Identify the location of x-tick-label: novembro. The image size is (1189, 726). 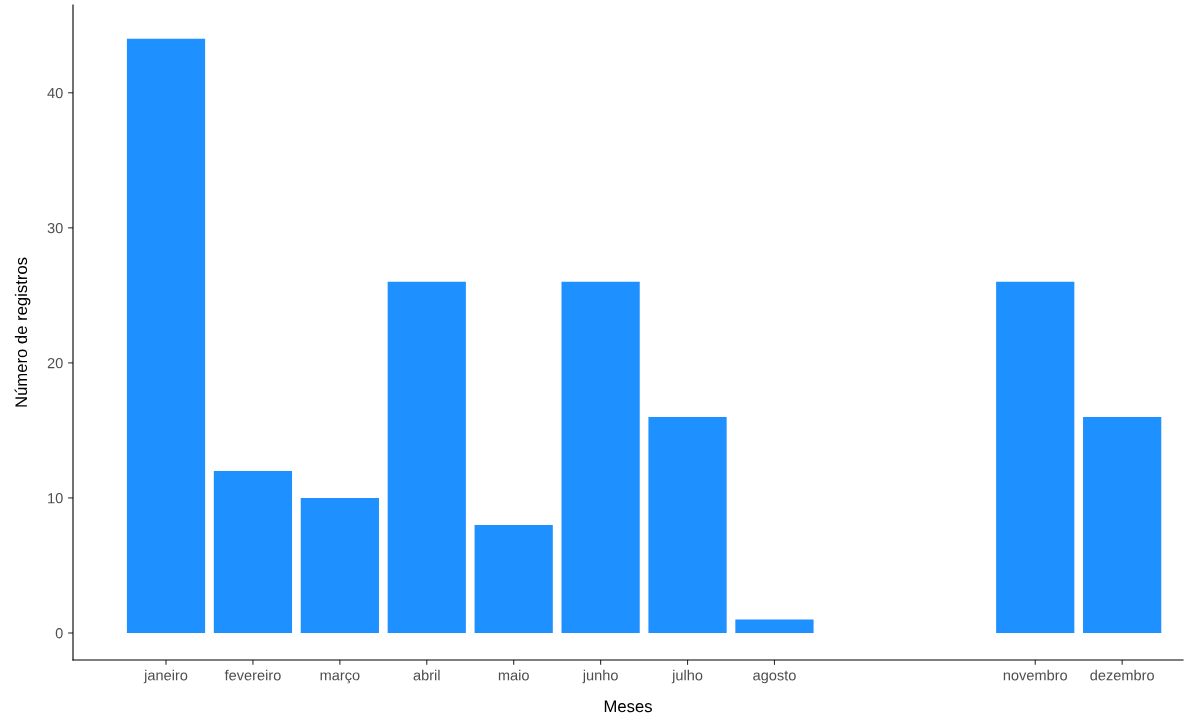
(1035, 675).